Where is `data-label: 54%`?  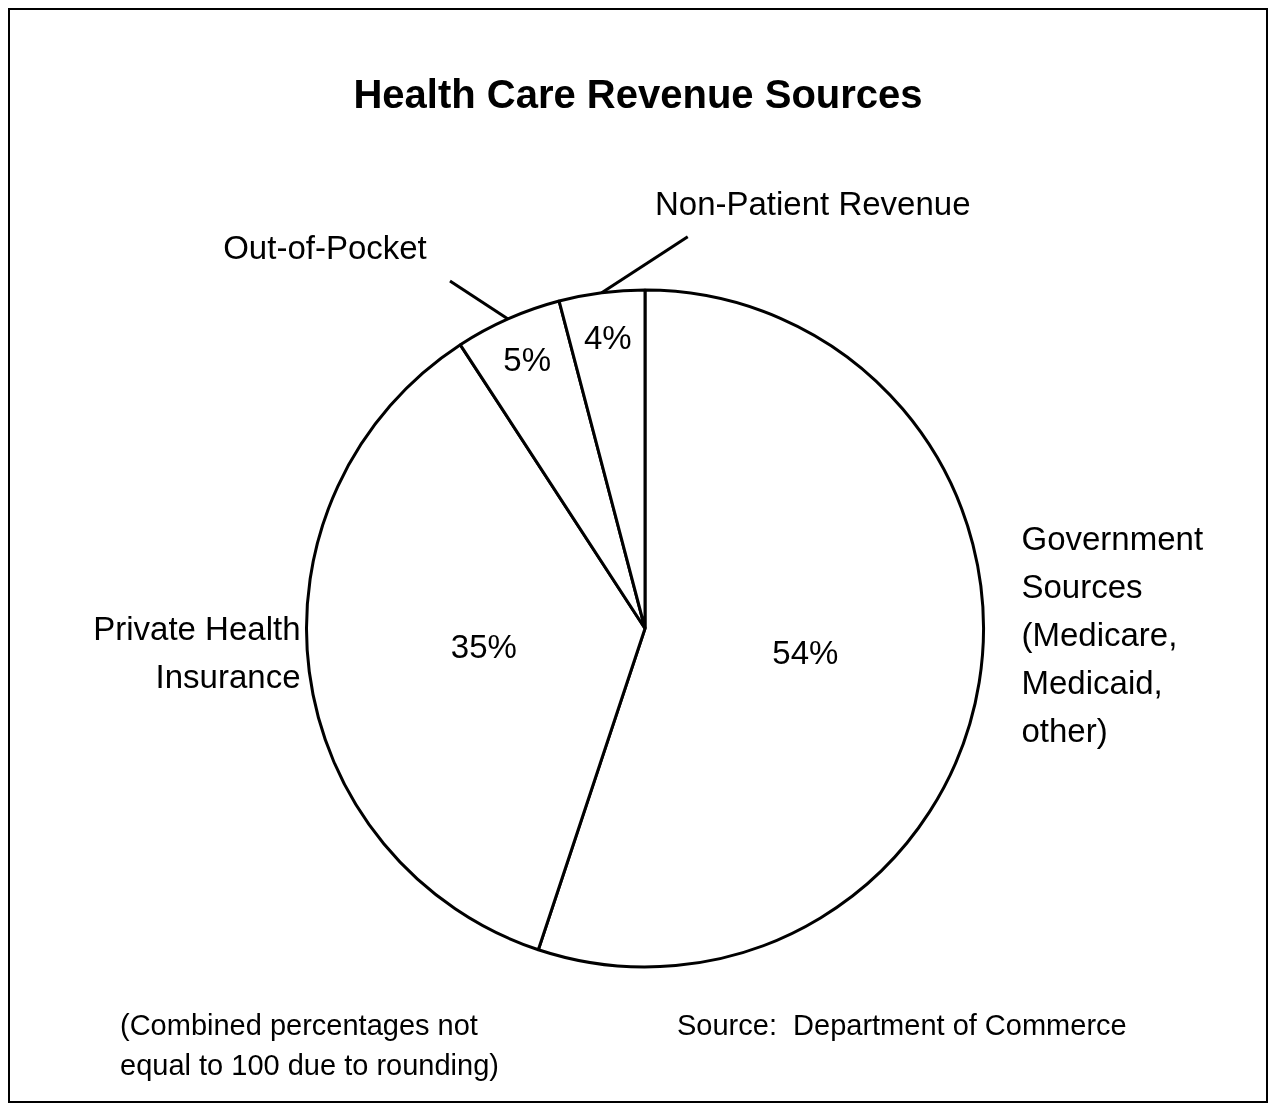
data-label: 54% is located at coordinates (805, 652).